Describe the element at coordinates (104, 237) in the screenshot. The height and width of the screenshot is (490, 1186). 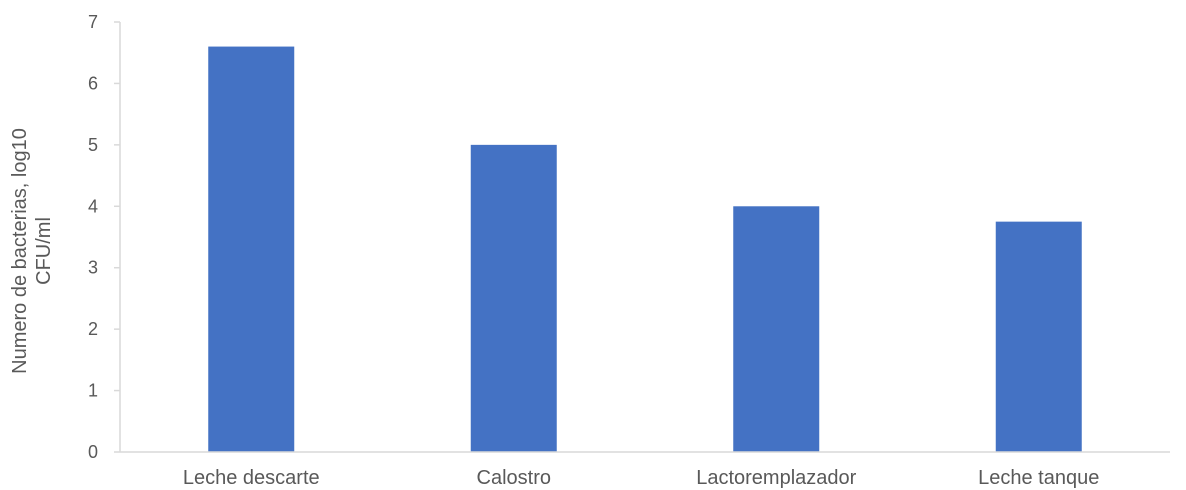
I see `y-axis-ticks: 0 1 2 3 4 5 6 7` at that location.